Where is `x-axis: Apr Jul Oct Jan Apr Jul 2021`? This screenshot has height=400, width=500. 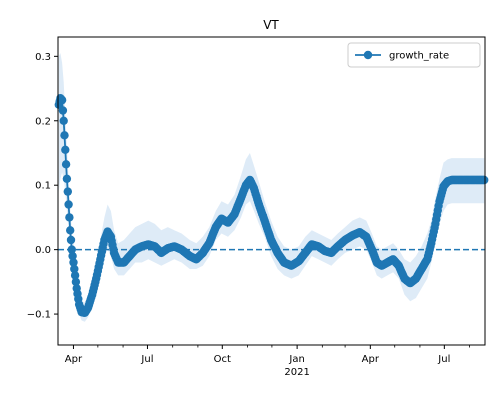
x-axis: Apr Jul Oct Jan Apr Jul 2021 is located at coordinates (267, 361).